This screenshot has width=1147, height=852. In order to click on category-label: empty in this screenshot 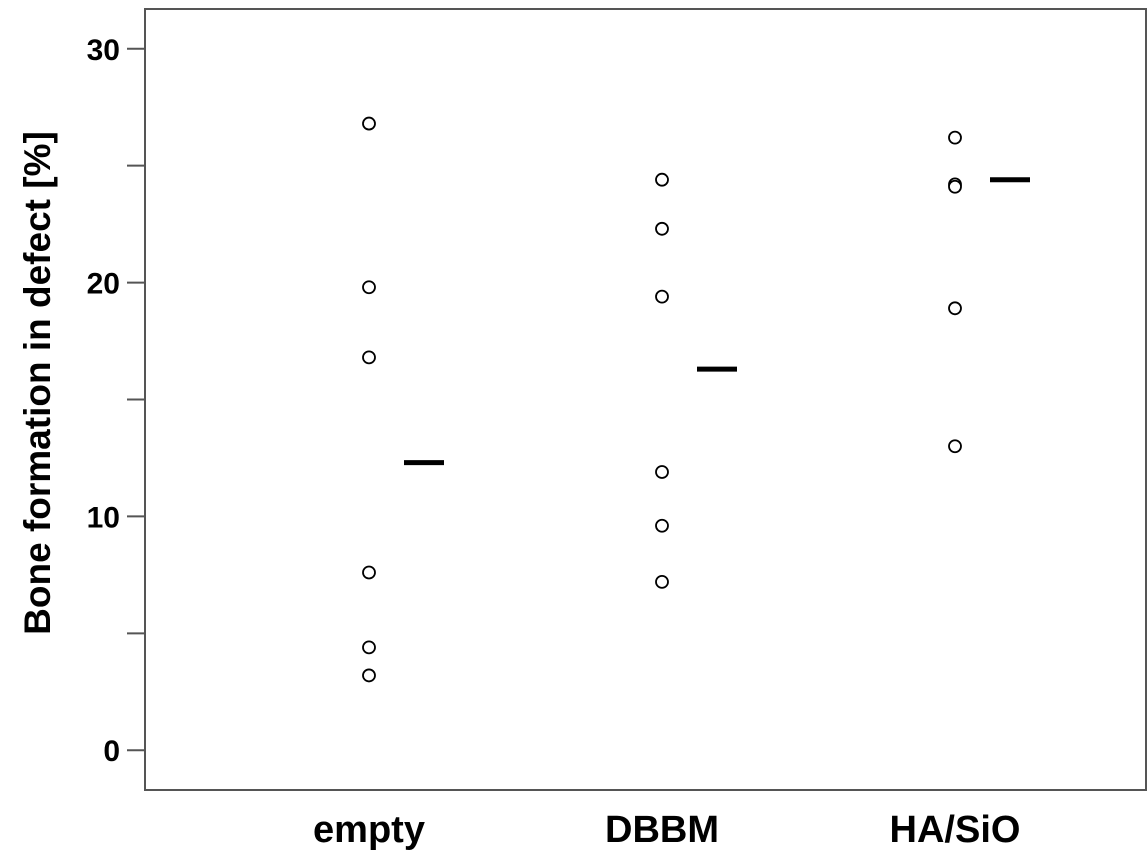, I will do `click(369, 830)`.